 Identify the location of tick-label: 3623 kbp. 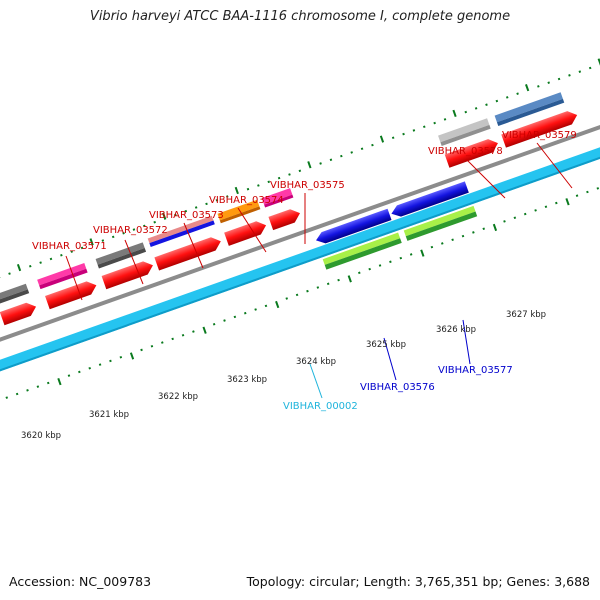
(247, 380).